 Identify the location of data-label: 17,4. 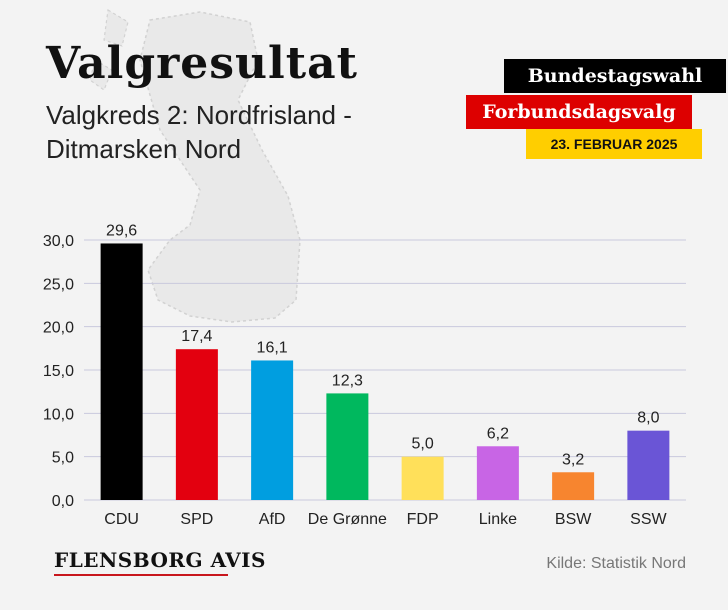
(196, 336).